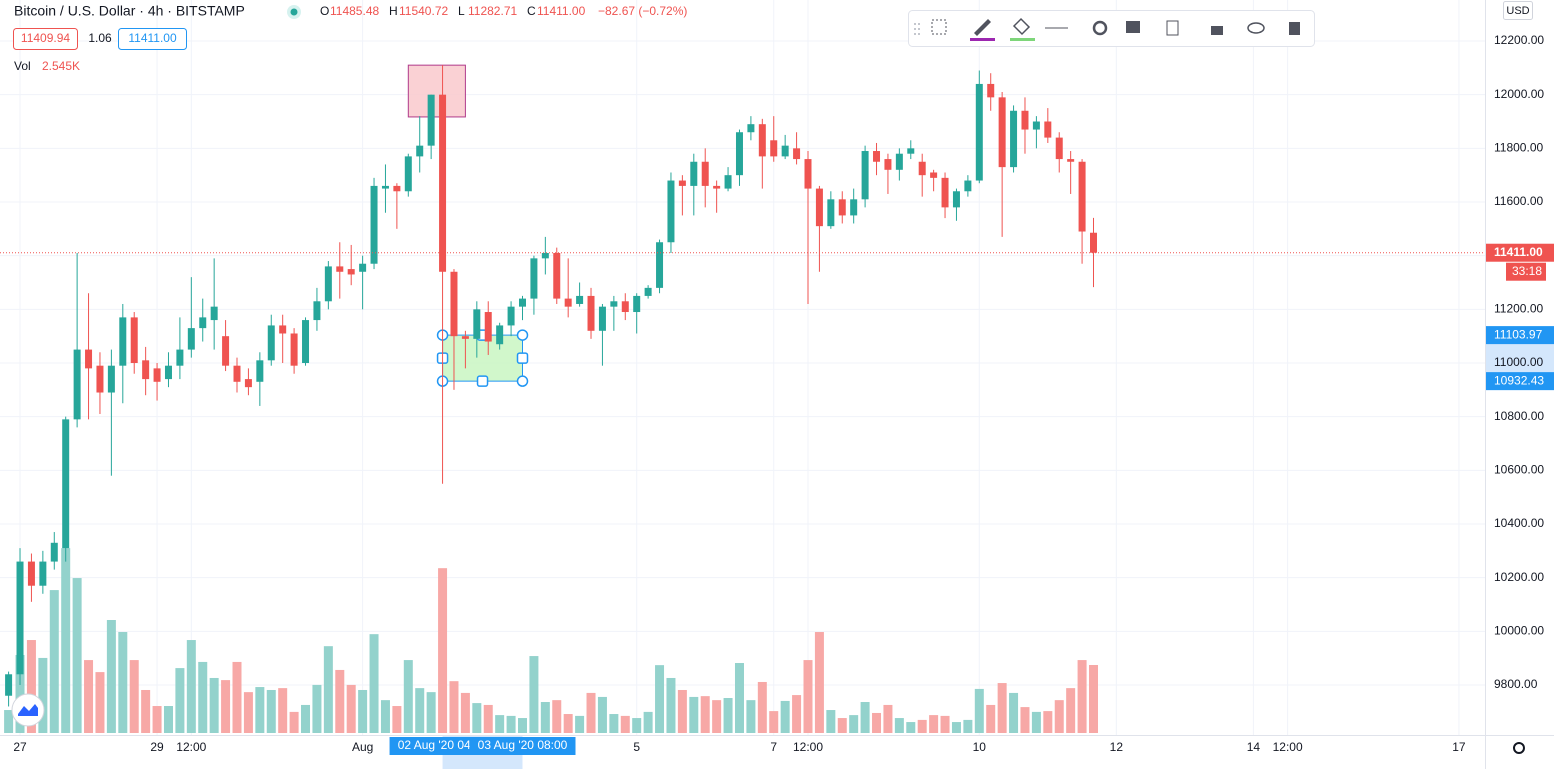  I want to click on x-tick-label: 27, so click(20, 747).